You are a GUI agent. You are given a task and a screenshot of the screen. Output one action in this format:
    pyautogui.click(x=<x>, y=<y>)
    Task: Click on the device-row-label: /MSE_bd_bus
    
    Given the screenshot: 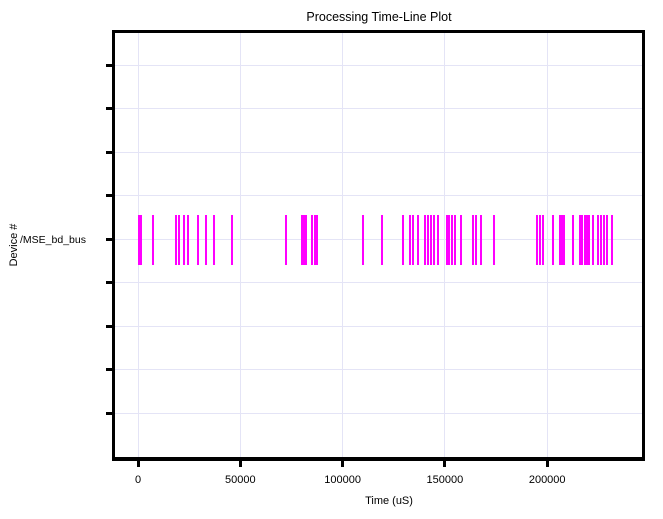 What is the action you would take?
    pyautogui.click(x=53, y=240)
    